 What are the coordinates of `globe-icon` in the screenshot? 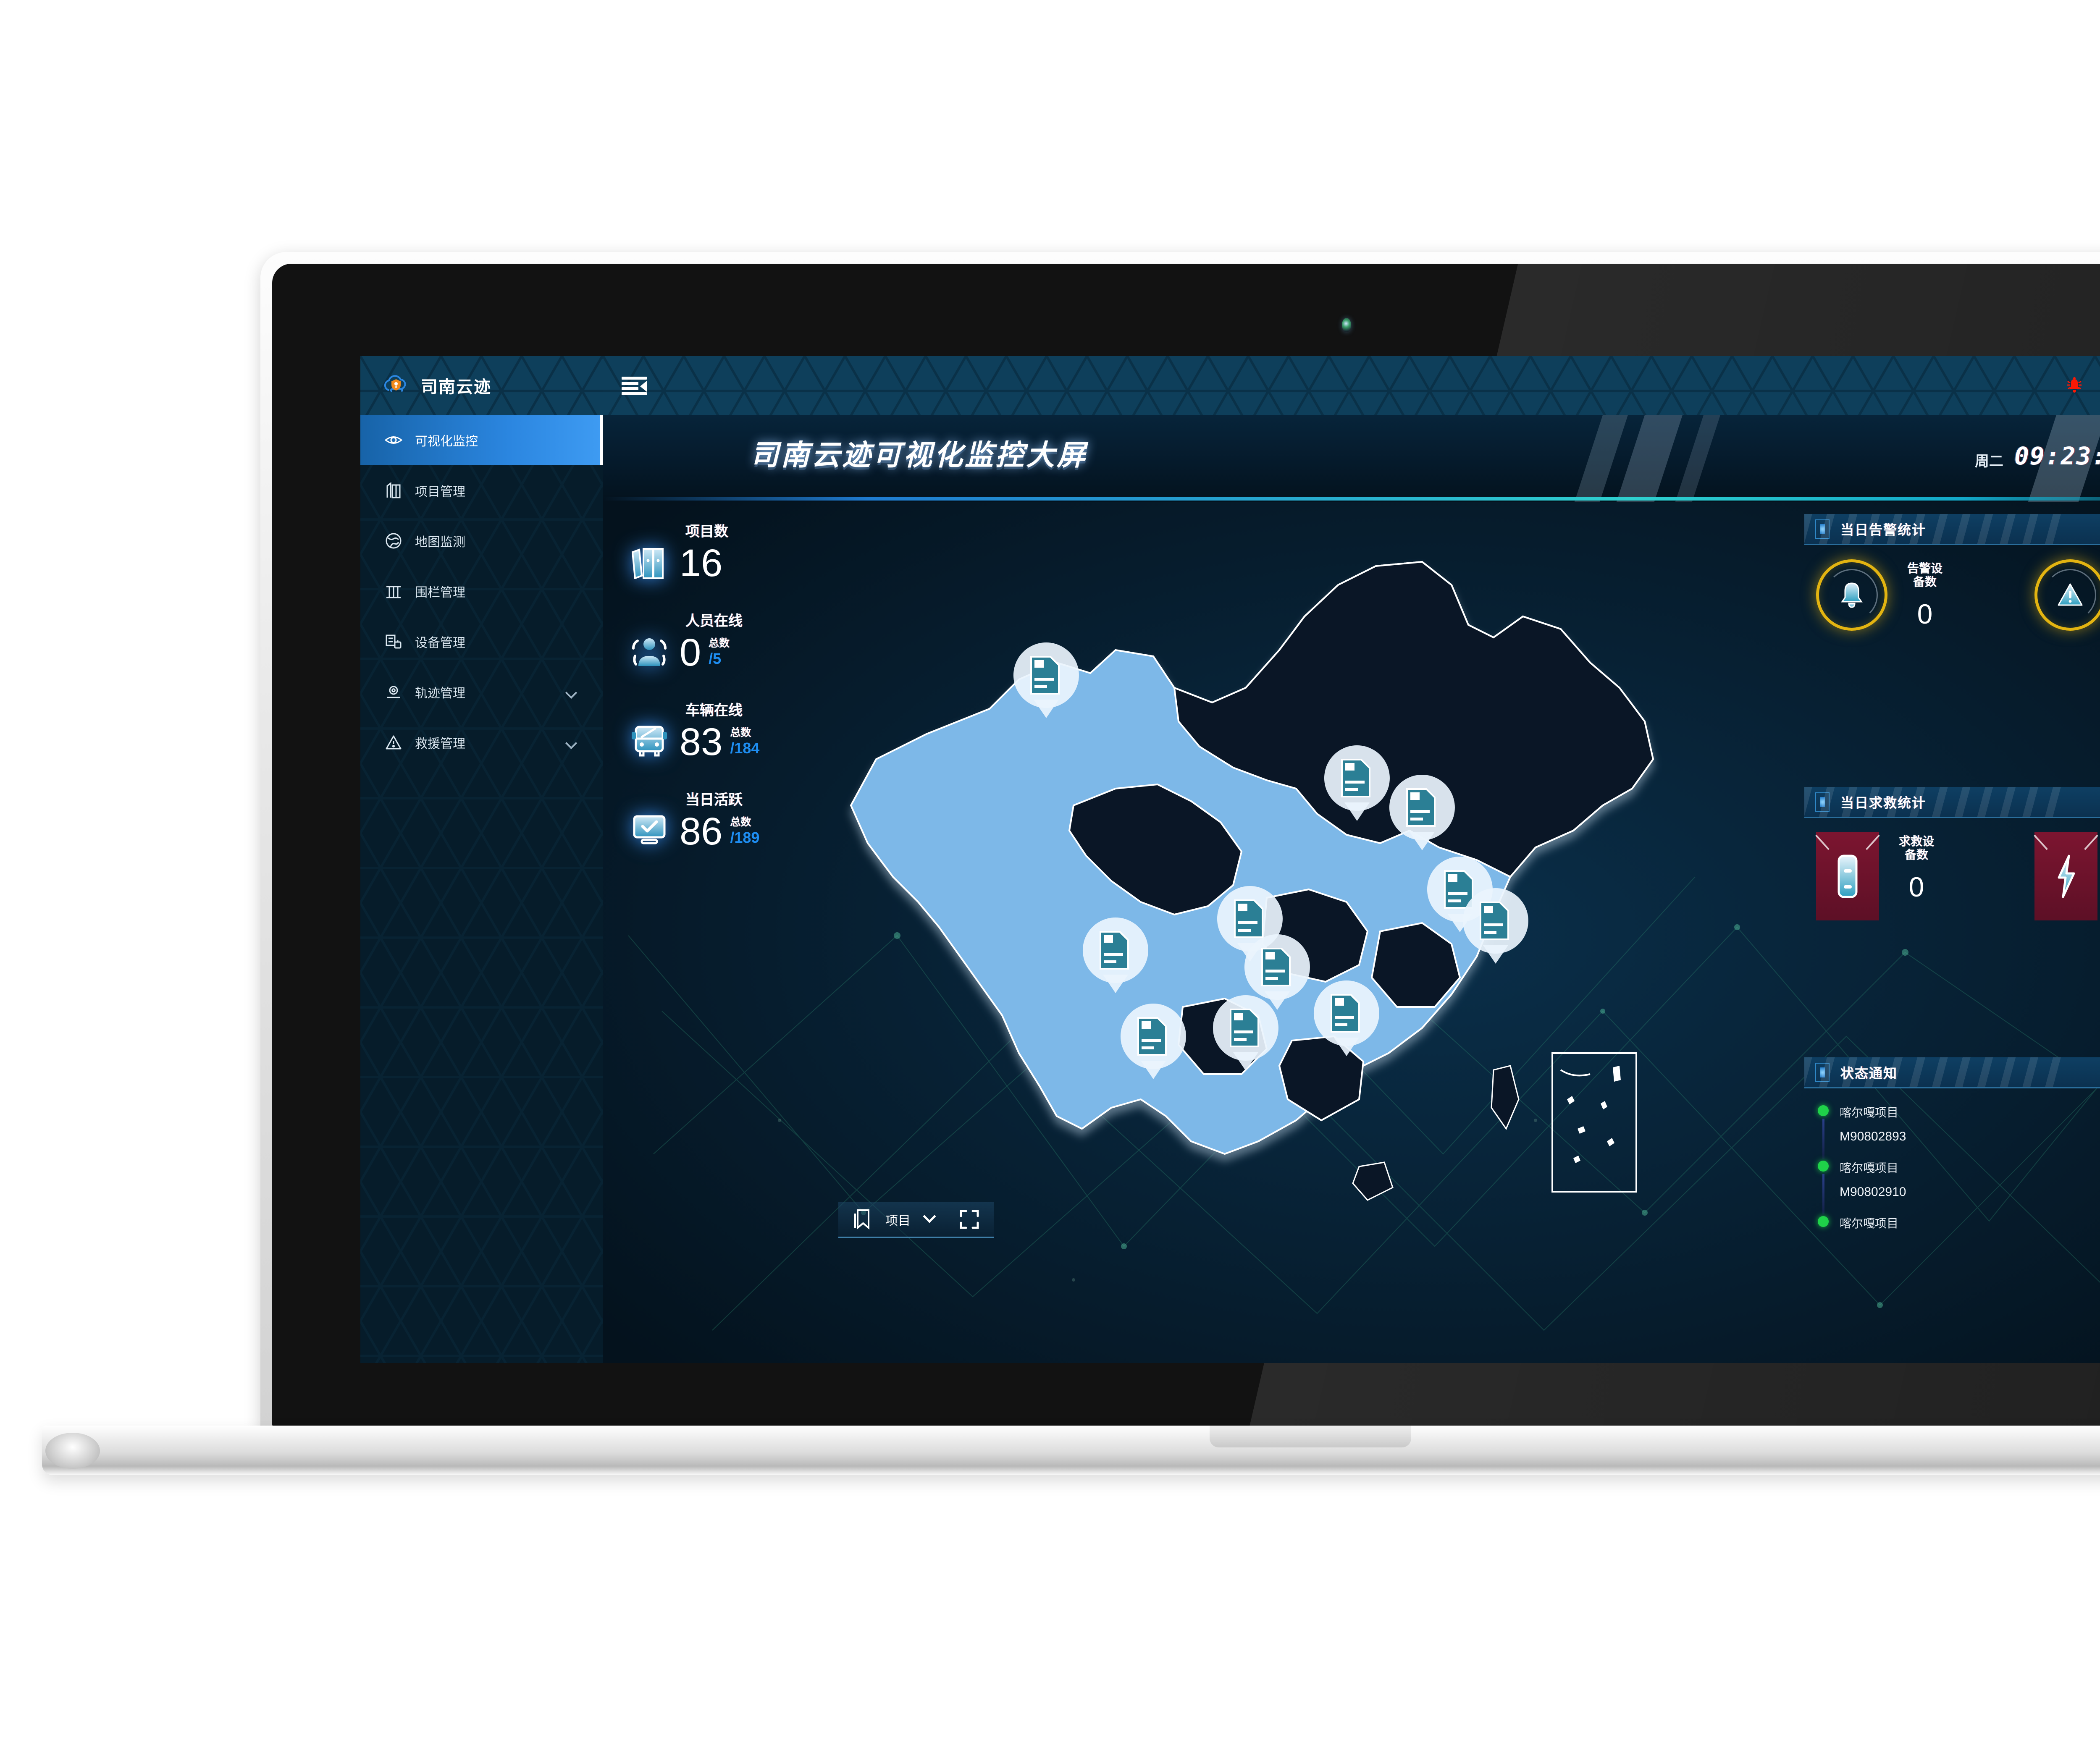 It's located at (393, 541).